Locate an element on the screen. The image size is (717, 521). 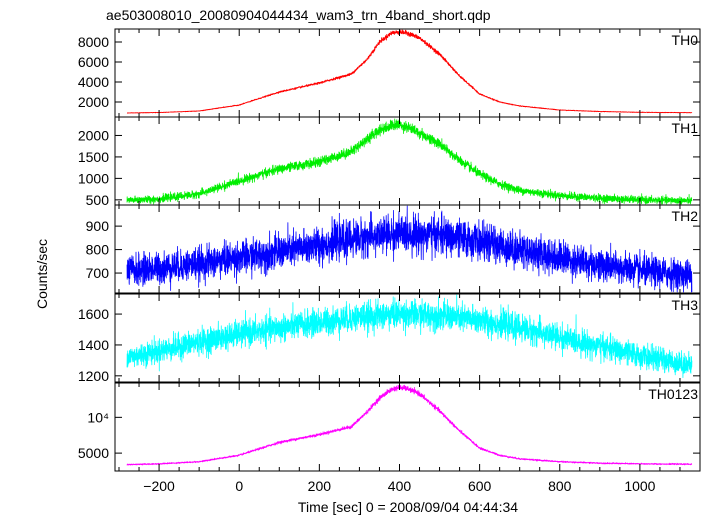
y-tick-label: 800 is located at coordinates (98, 250).